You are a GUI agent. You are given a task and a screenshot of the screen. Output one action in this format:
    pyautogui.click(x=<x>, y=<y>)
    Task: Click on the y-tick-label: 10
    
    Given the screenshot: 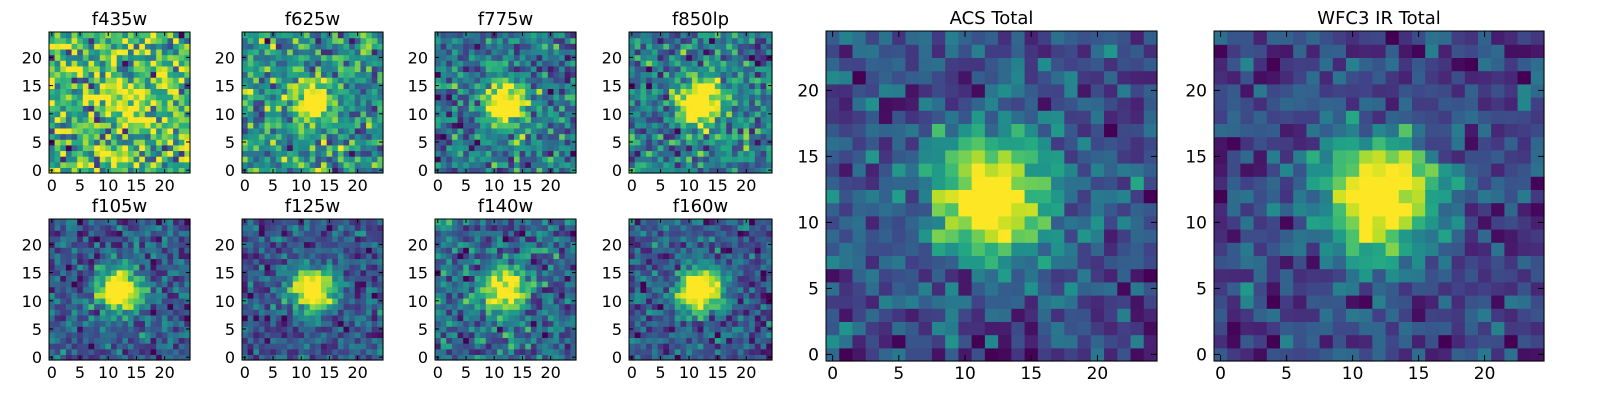 What is the action you would take?
    pyautogui.click(x=418, y=301)
    